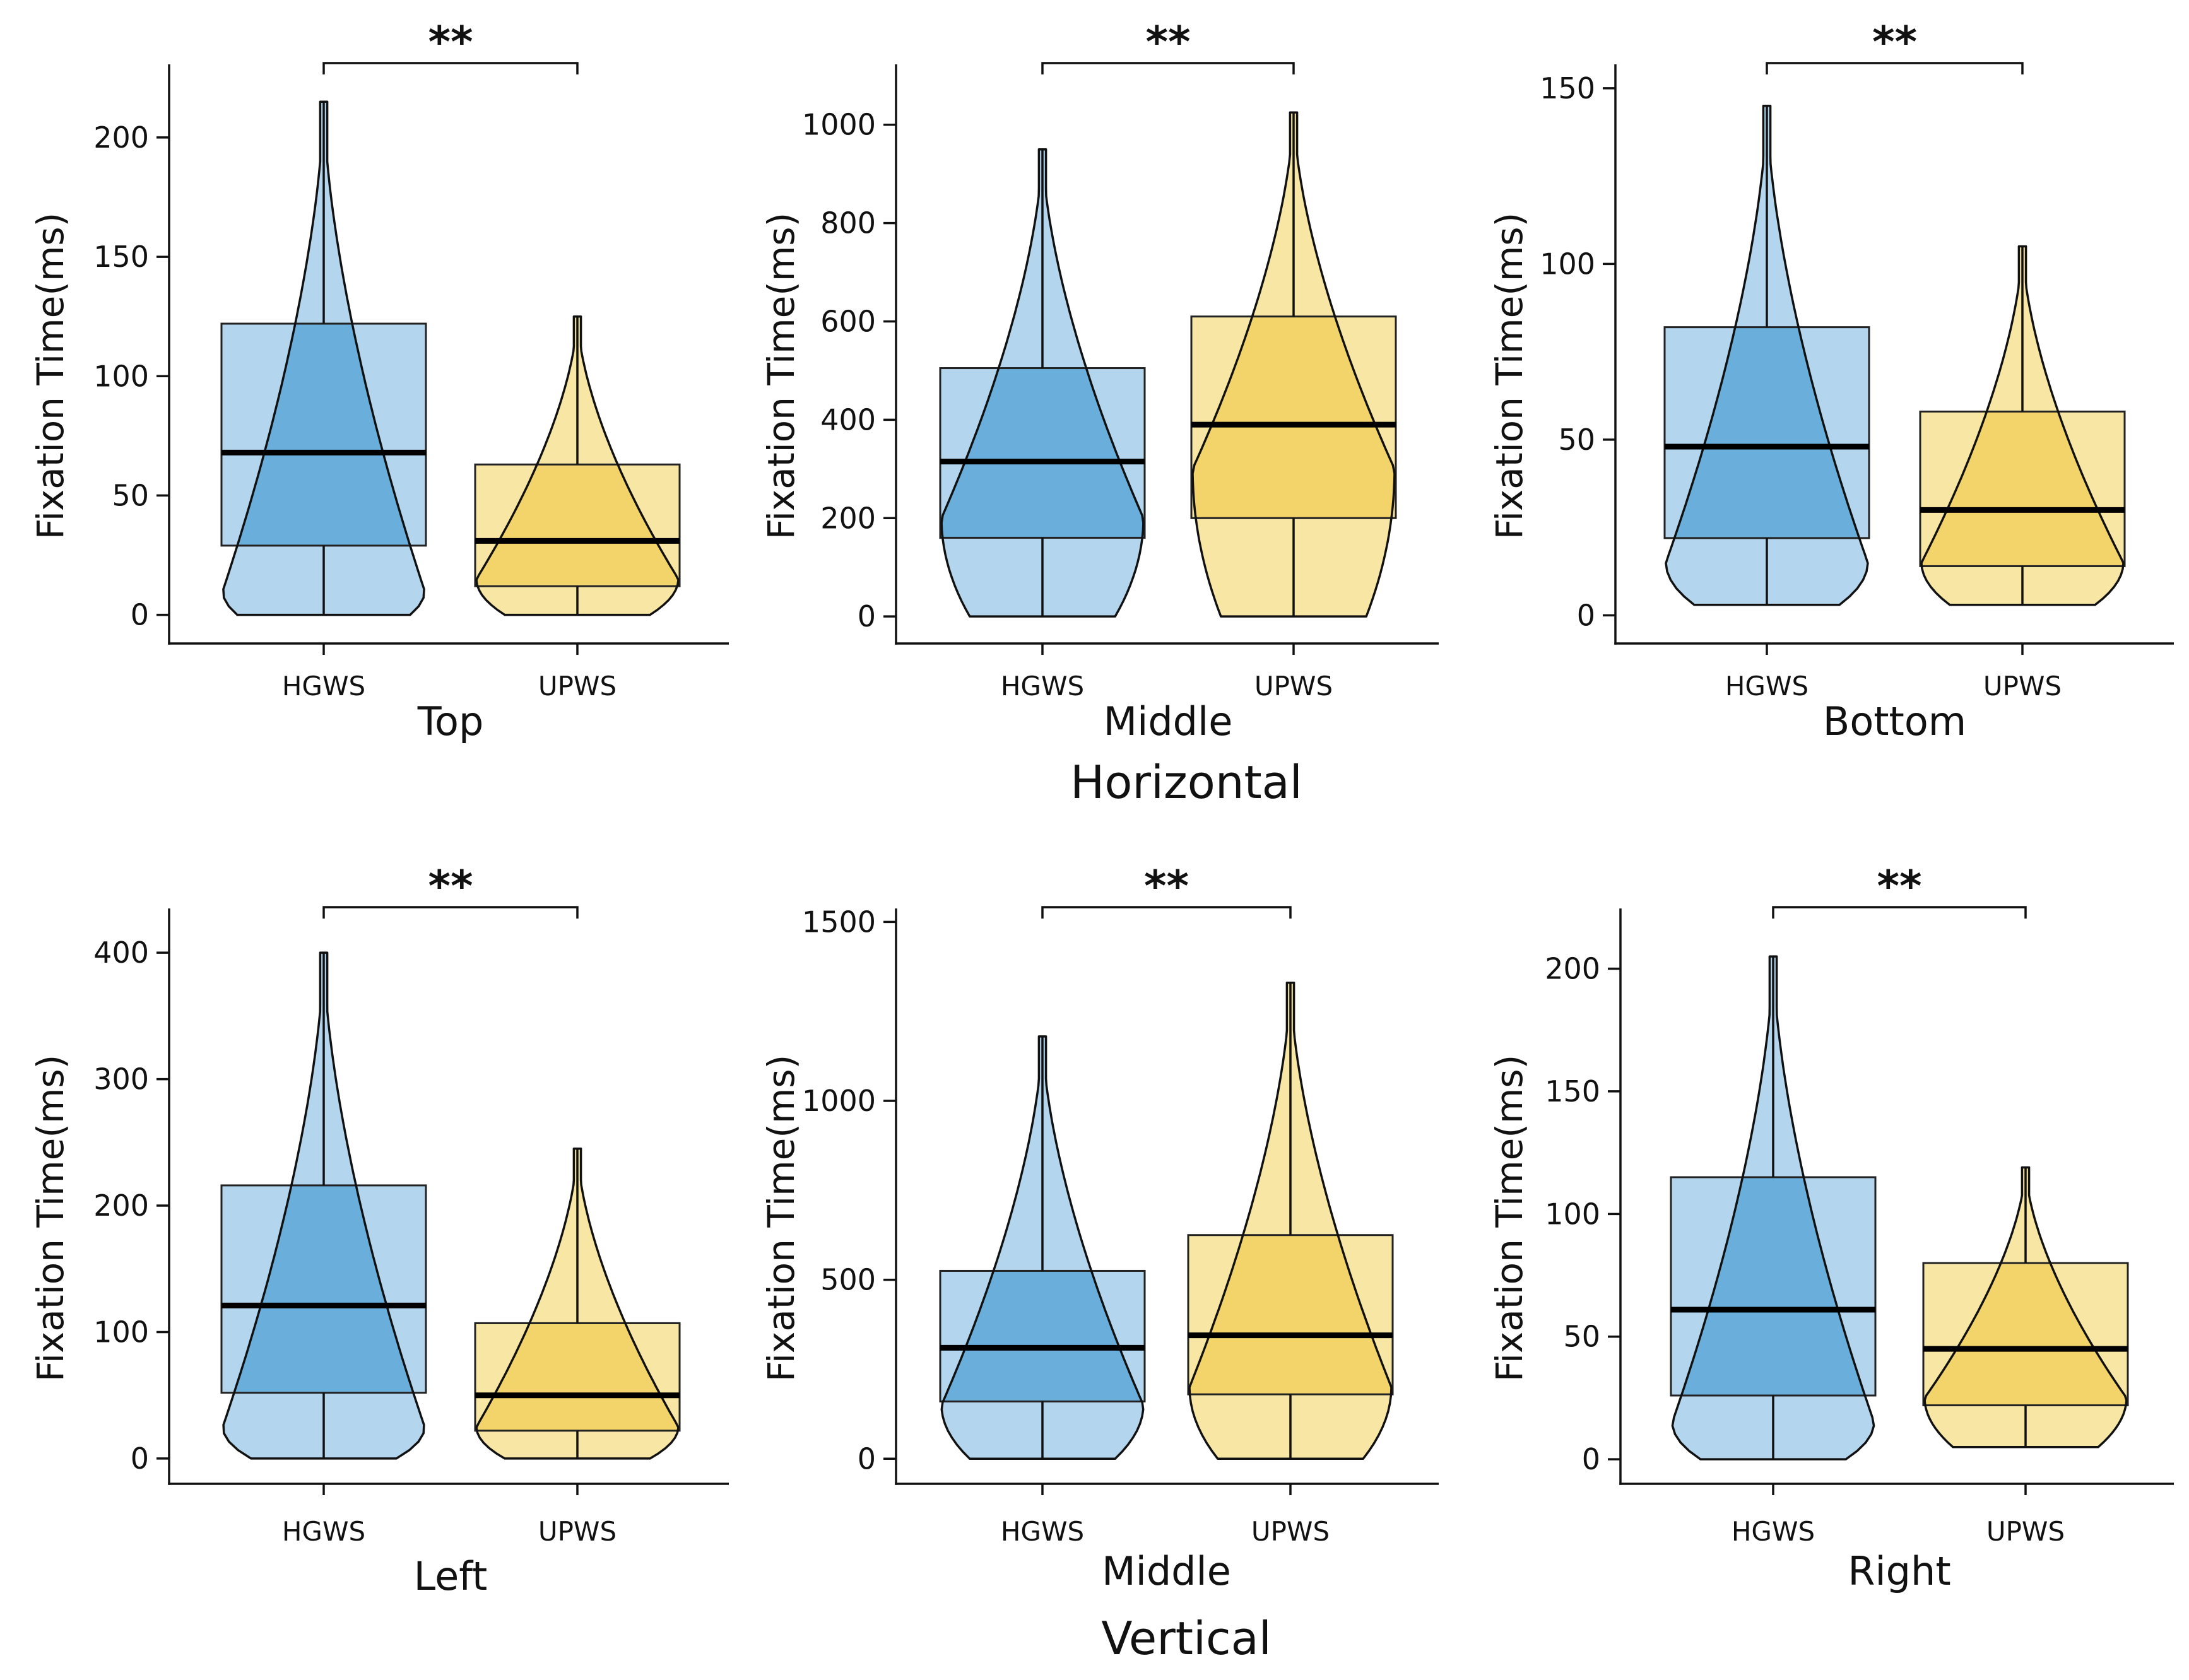 The image size is (2189, 1680). What do you see at coordinates (1186, 1638) in the screenshot?
I see `group-label-vertical: Vertical` at bounding box center [1186, 1638].